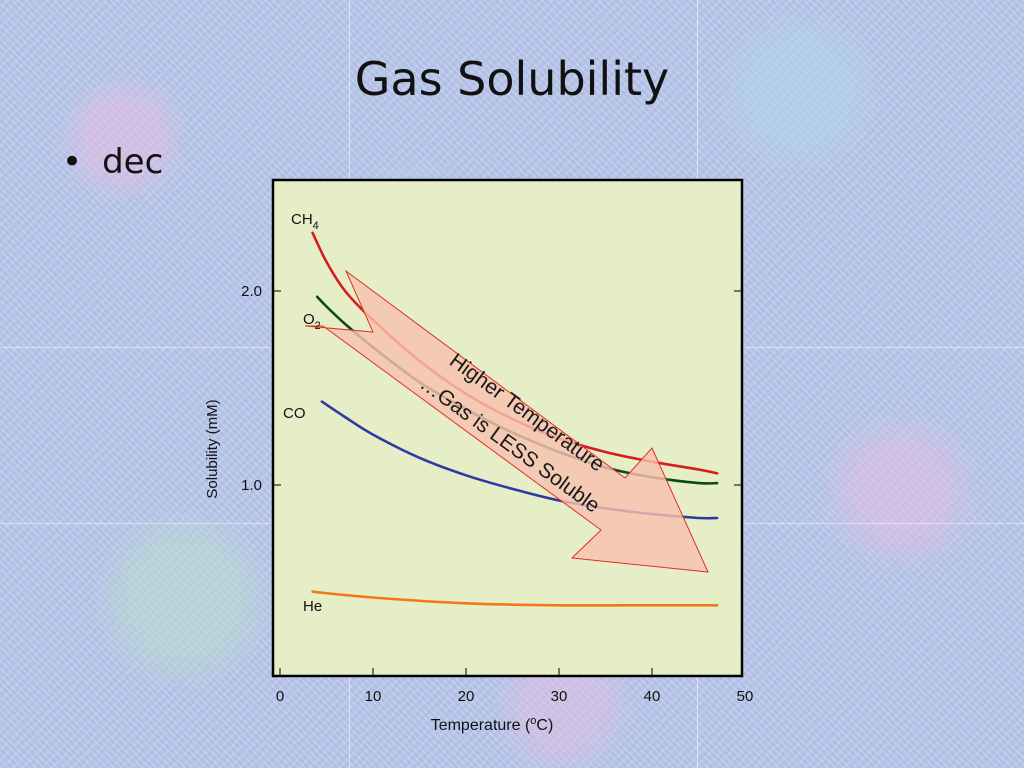 The height and width of the screenshot is (768, 1024). I want to click on x-tick-label: 40, so click(652, 696).